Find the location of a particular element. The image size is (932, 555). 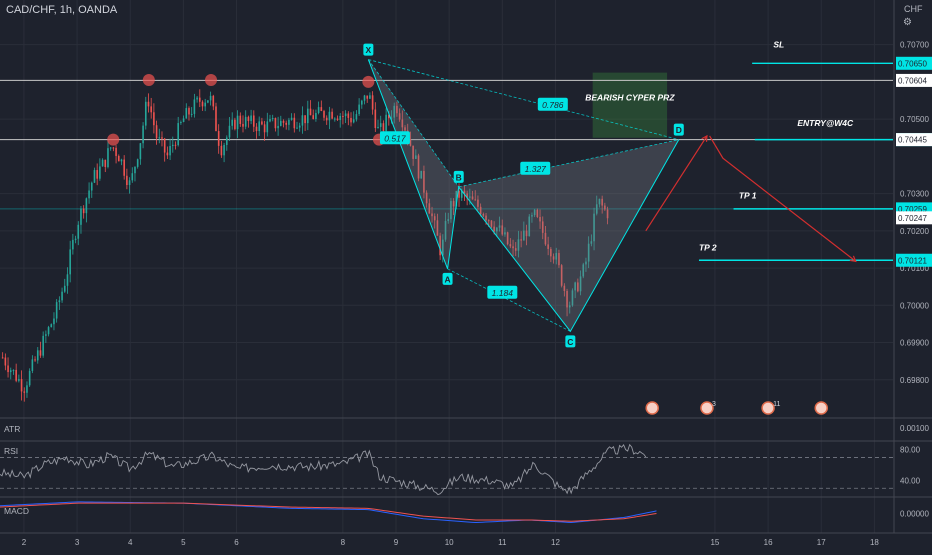

x-tick-label: 10 is located at coordinates (449, 542).